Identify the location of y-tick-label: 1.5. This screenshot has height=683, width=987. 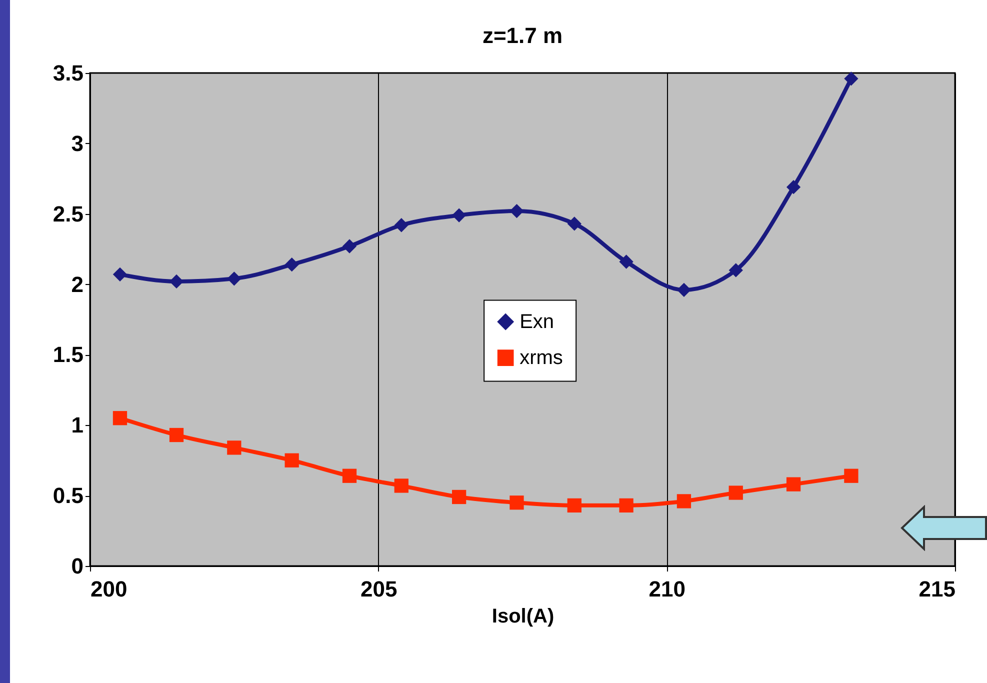
(68, 355).